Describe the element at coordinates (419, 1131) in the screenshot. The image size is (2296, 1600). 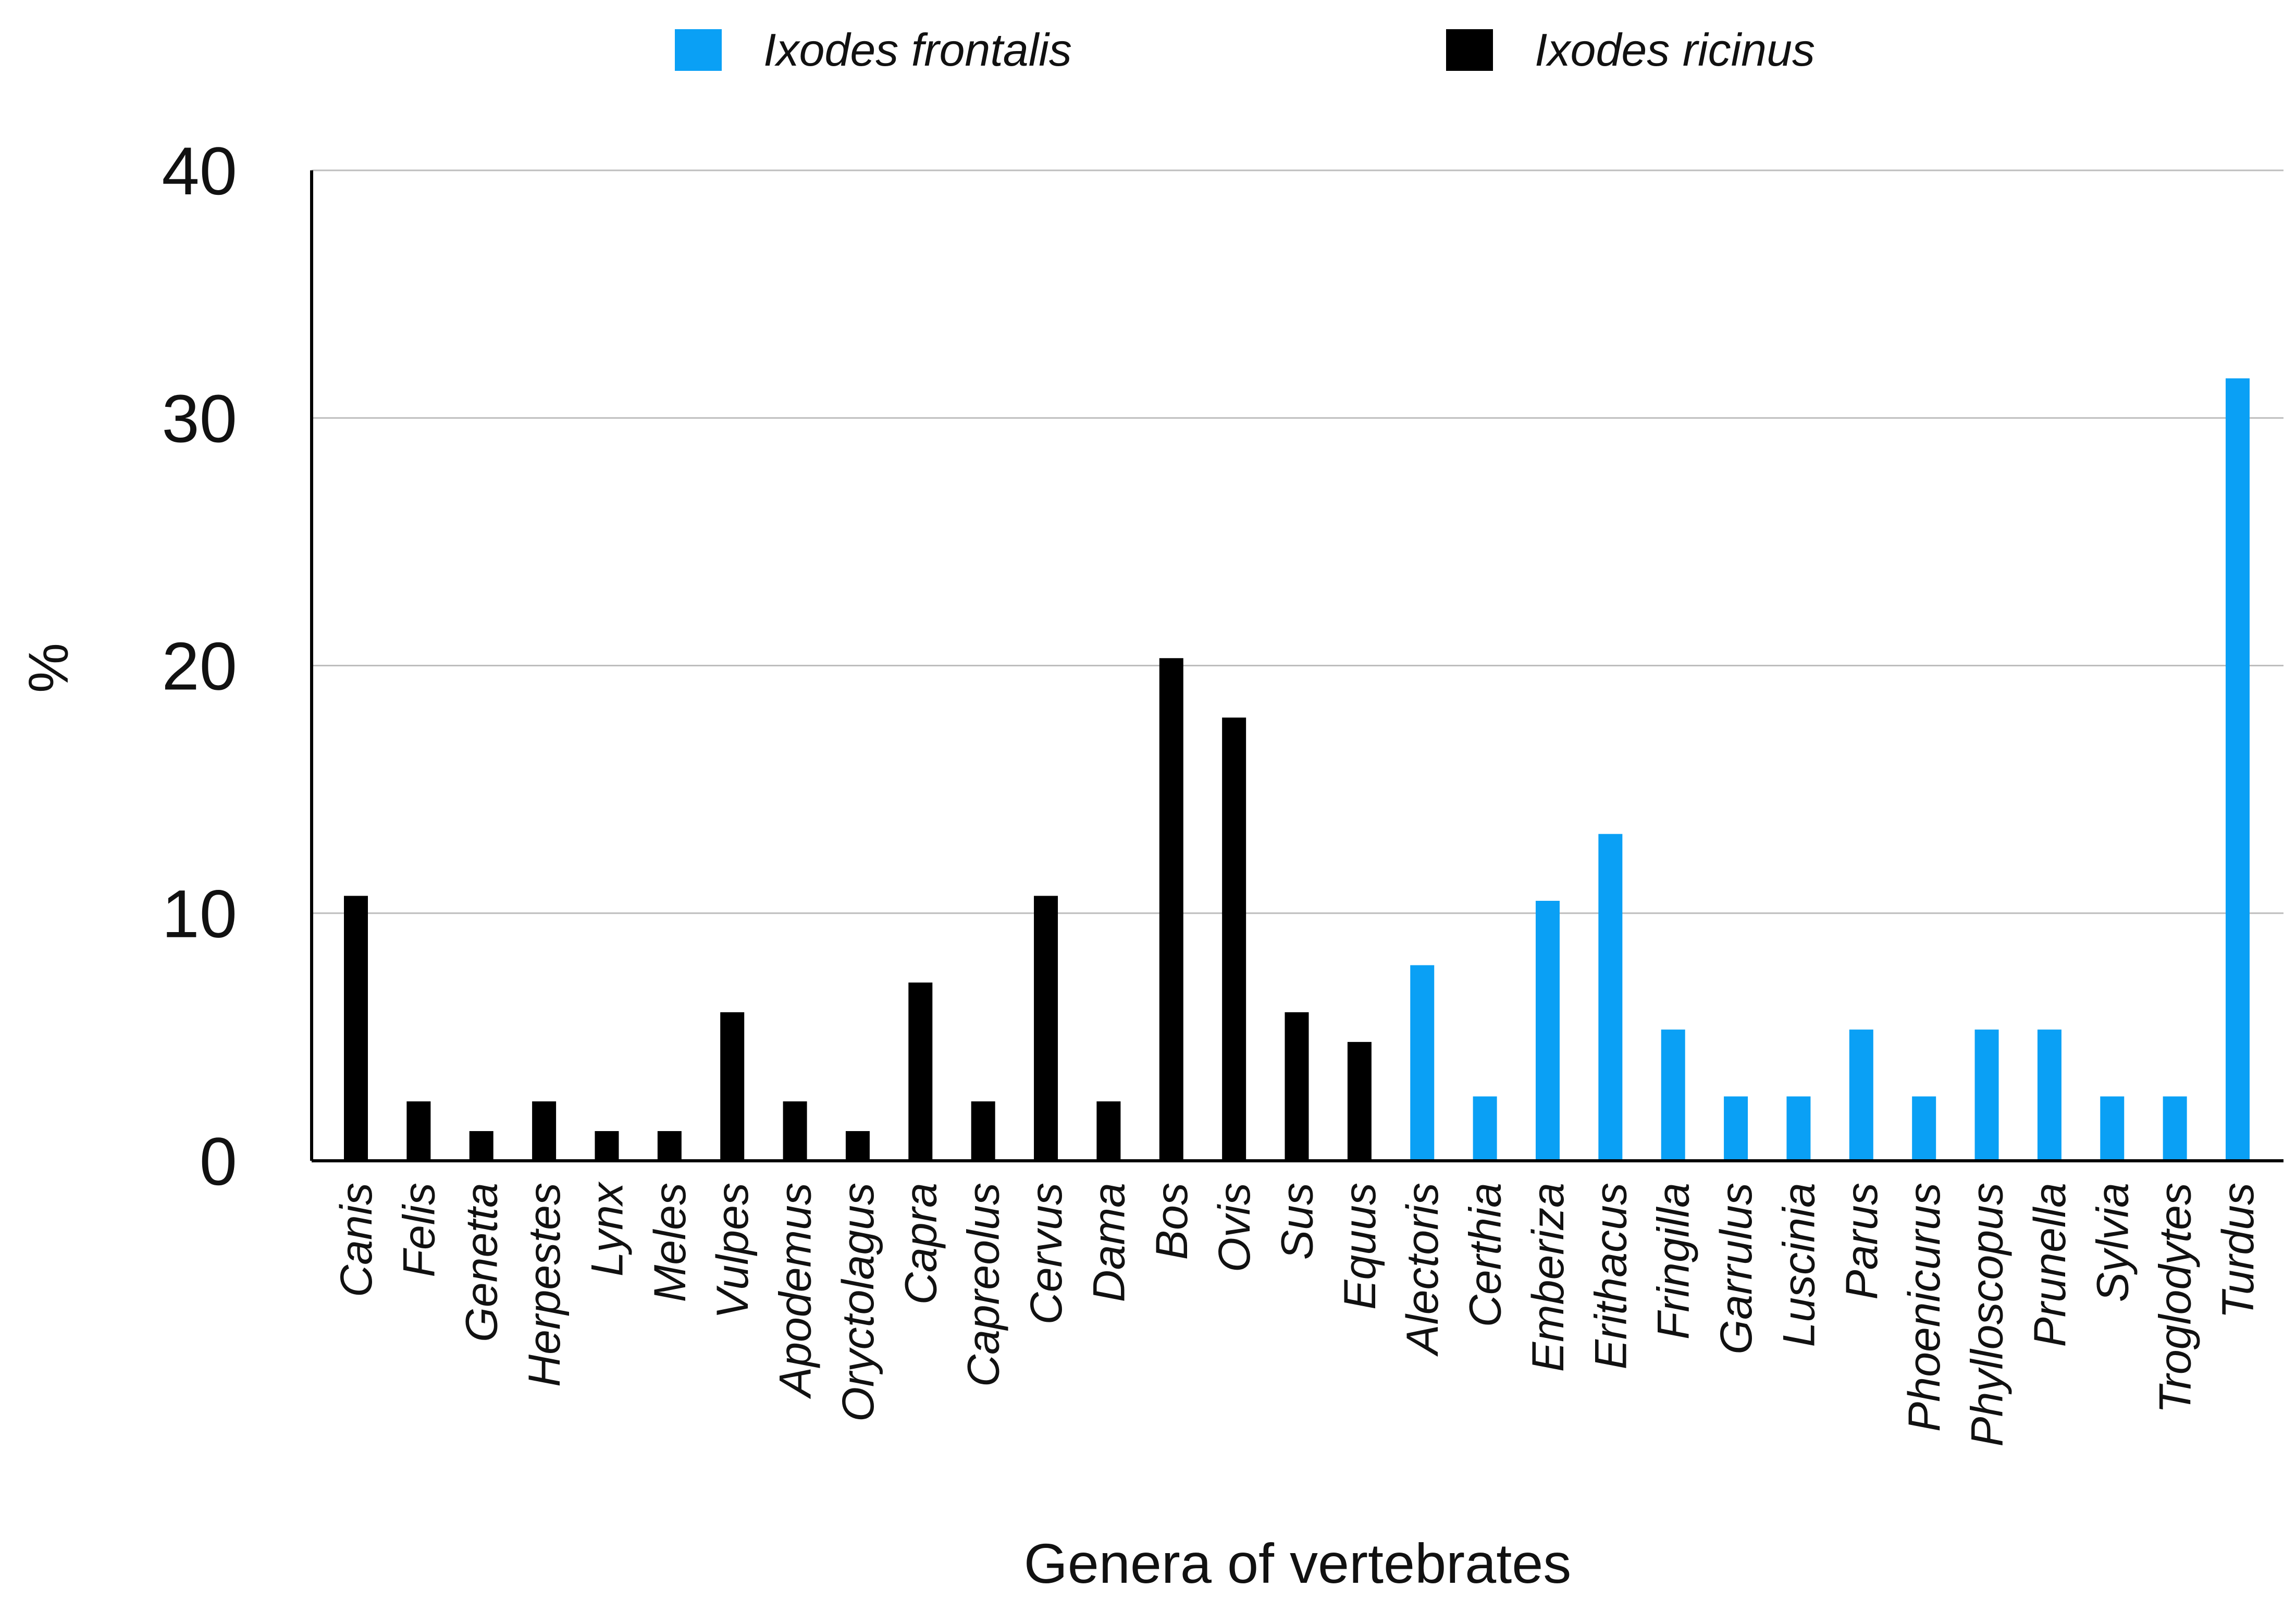
I see `bar-felis` at that location.